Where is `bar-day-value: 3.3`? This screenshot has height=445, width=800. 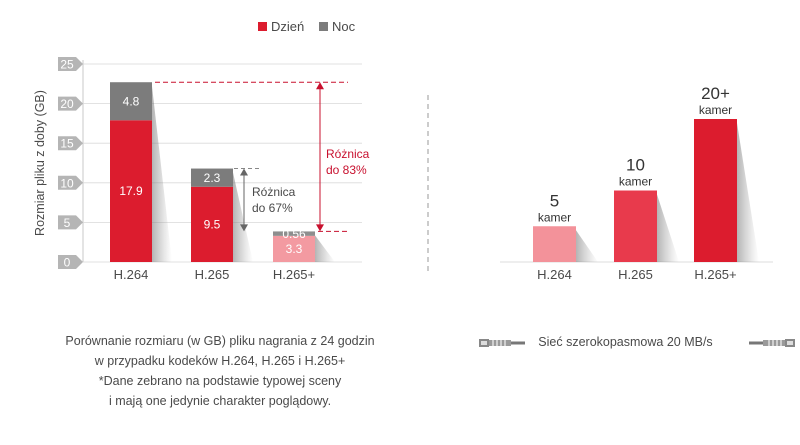 bar-day-value: 3.3 is located at coordinates (294, 249).